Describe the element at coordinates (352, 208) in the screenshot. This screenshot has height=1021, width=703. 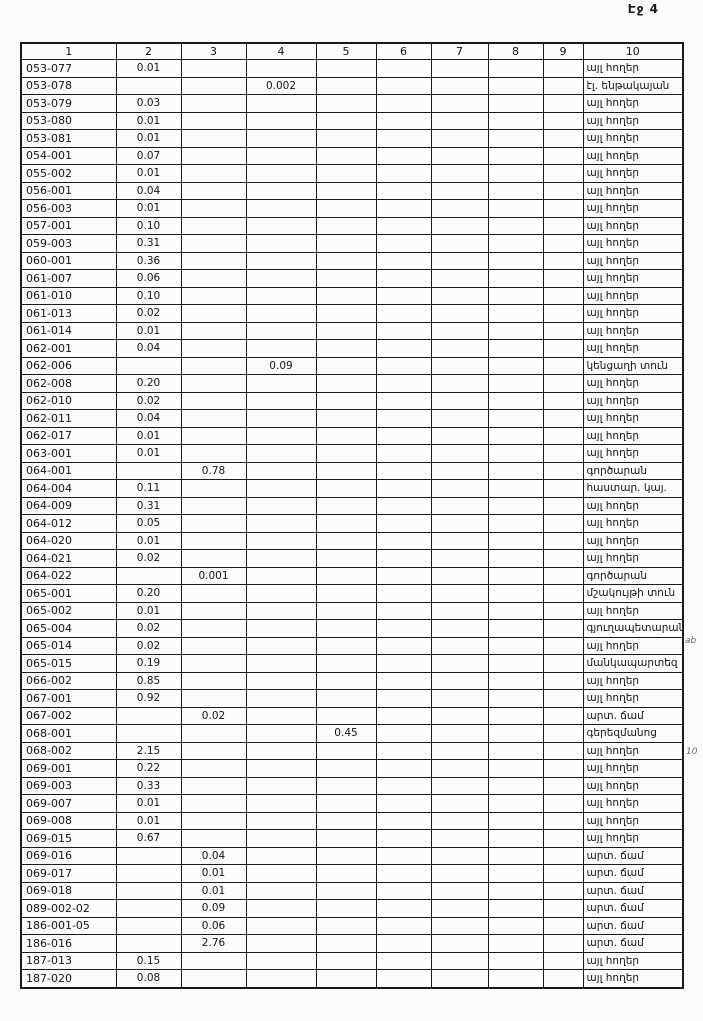
I see `table-row: 056-003 0.01 այլ հողեր` at that location.